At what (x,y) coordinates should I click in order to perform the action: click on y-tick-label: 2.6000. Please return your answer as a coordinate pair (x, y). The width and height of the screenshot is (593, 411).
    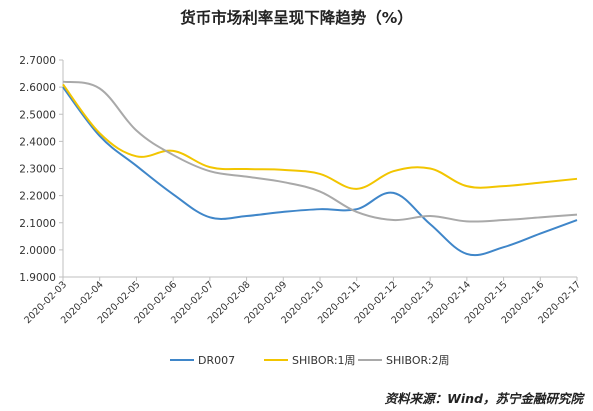
    Looking at the image, I should click on (37, 88).